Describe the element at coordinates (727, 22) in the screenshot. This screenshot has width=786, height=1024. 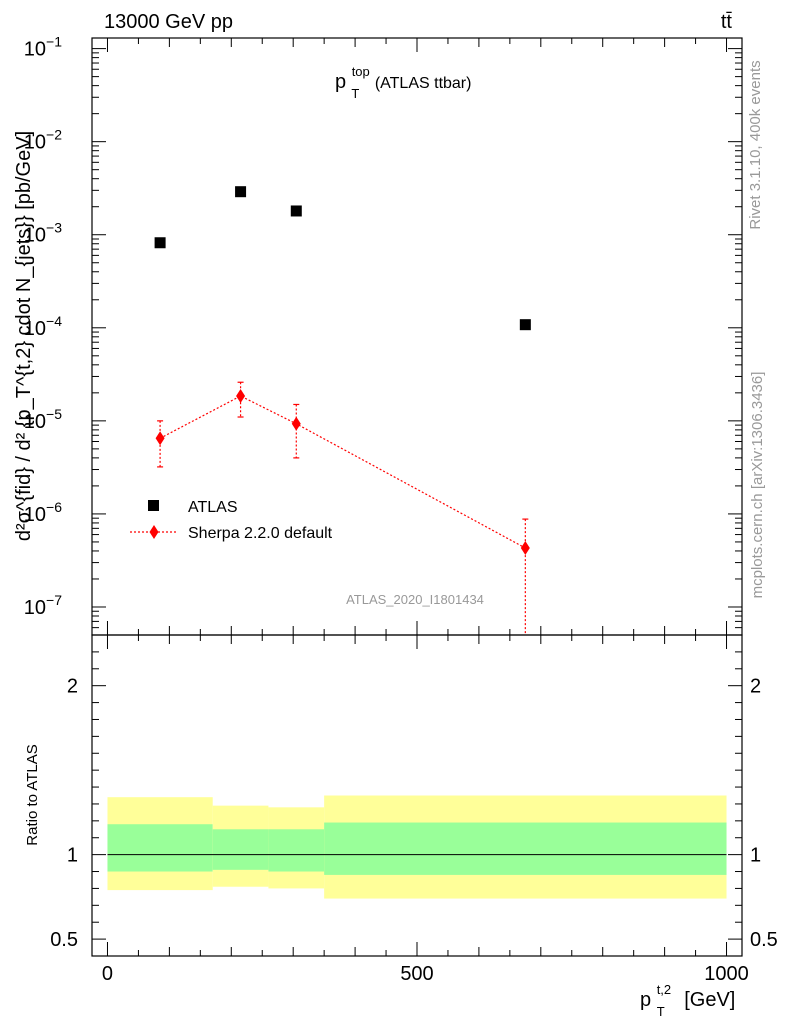
I see `process-label: tt̄` at that location.